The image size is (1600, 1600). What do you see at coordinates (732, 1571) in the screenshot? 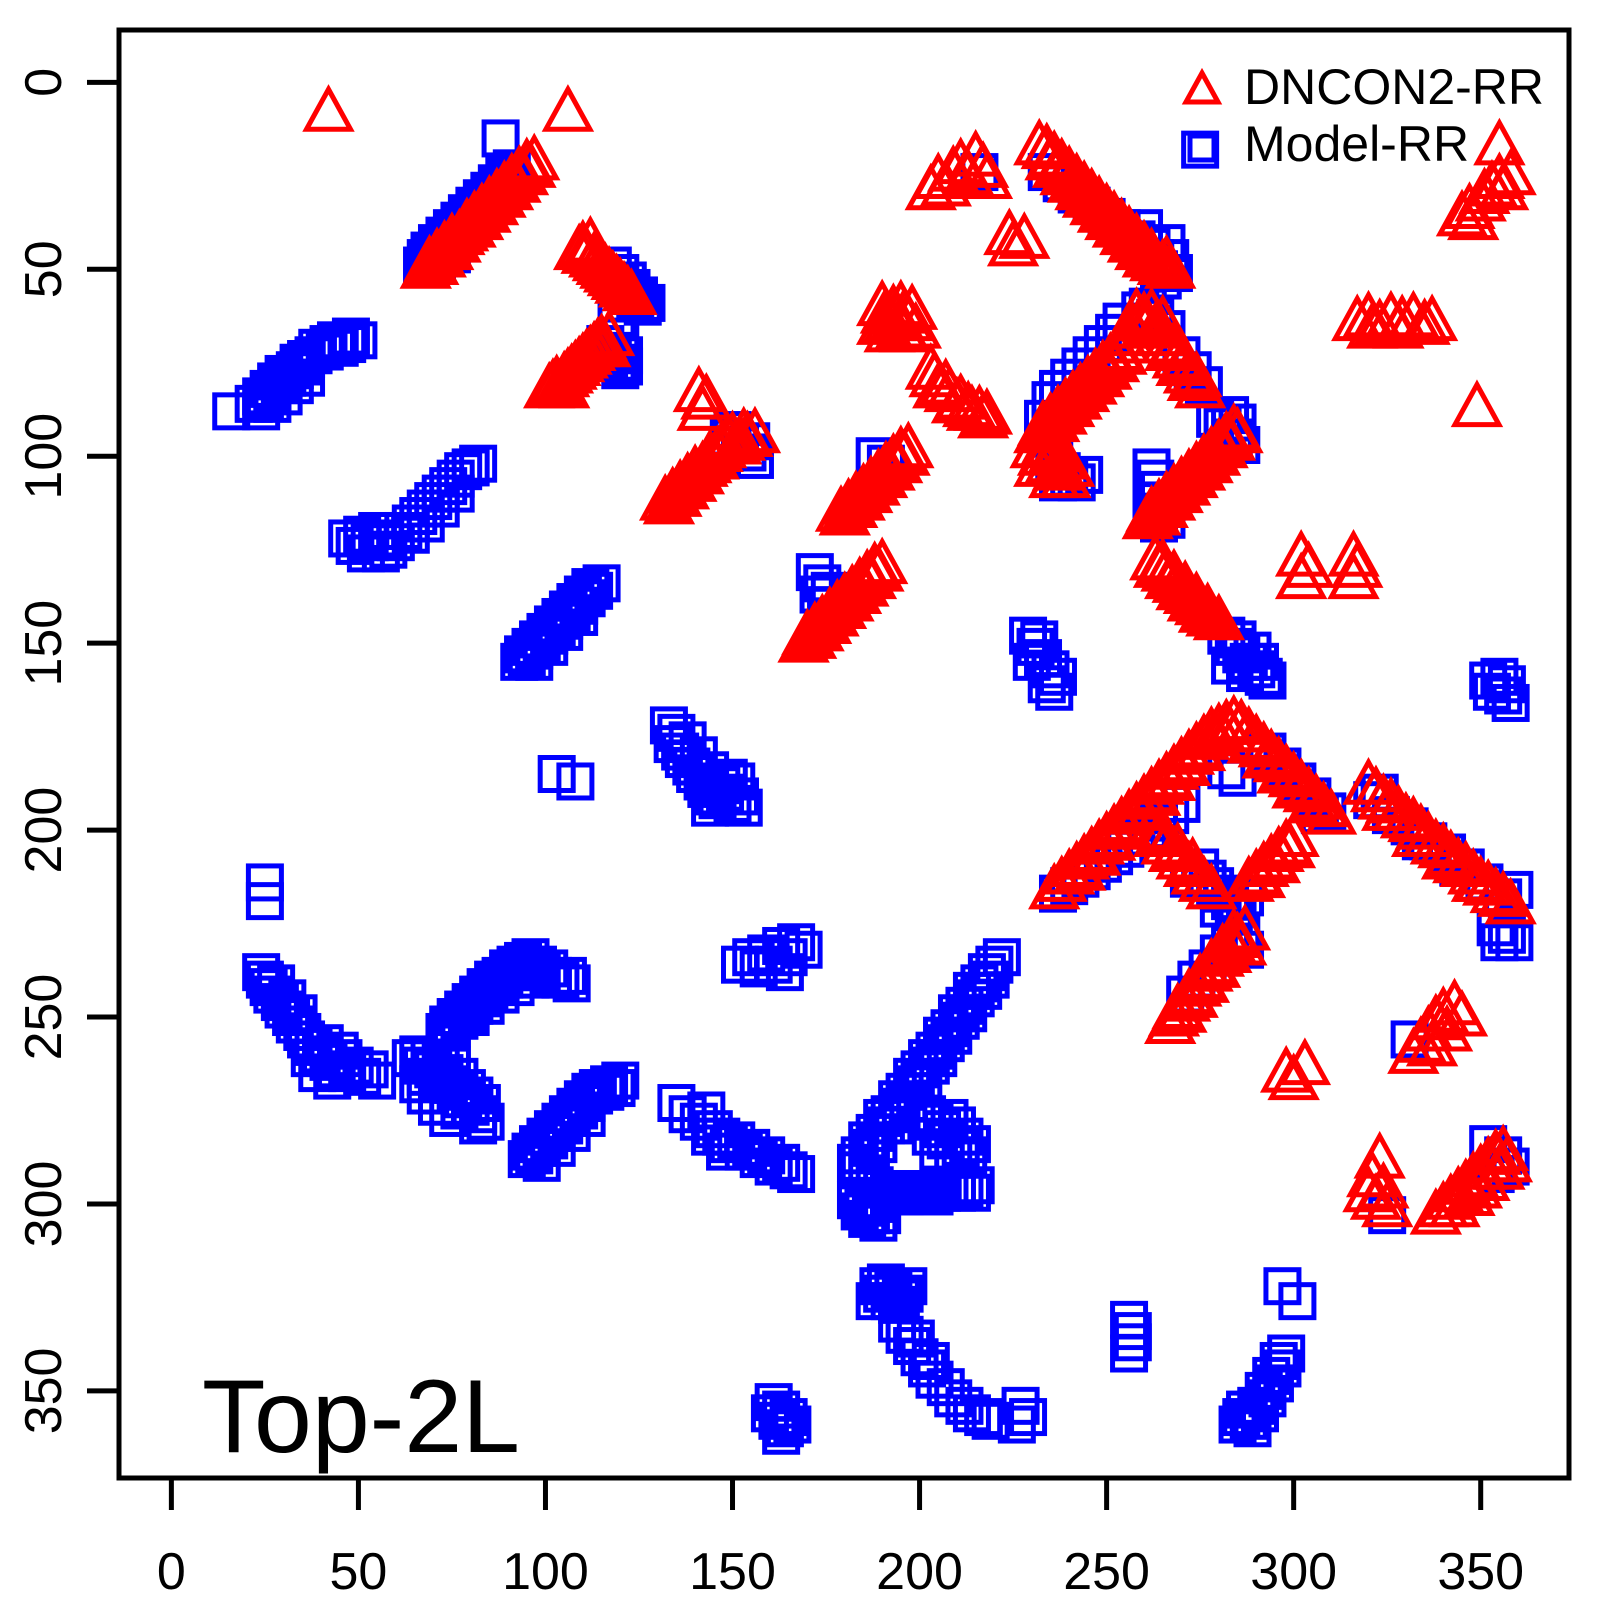
I see `x-axis-tick-label: 150` at bounding box center [732, 1571].